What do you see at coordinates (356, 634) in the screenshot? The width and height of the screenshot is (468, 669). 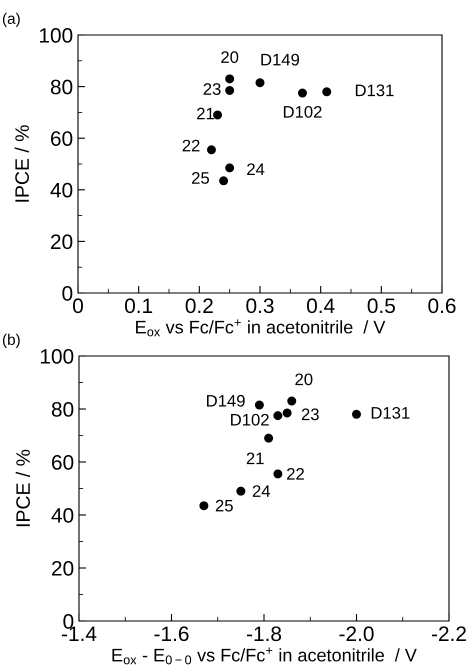 I see `x-tick-label: -2.0` at bounding box center [356, 634].